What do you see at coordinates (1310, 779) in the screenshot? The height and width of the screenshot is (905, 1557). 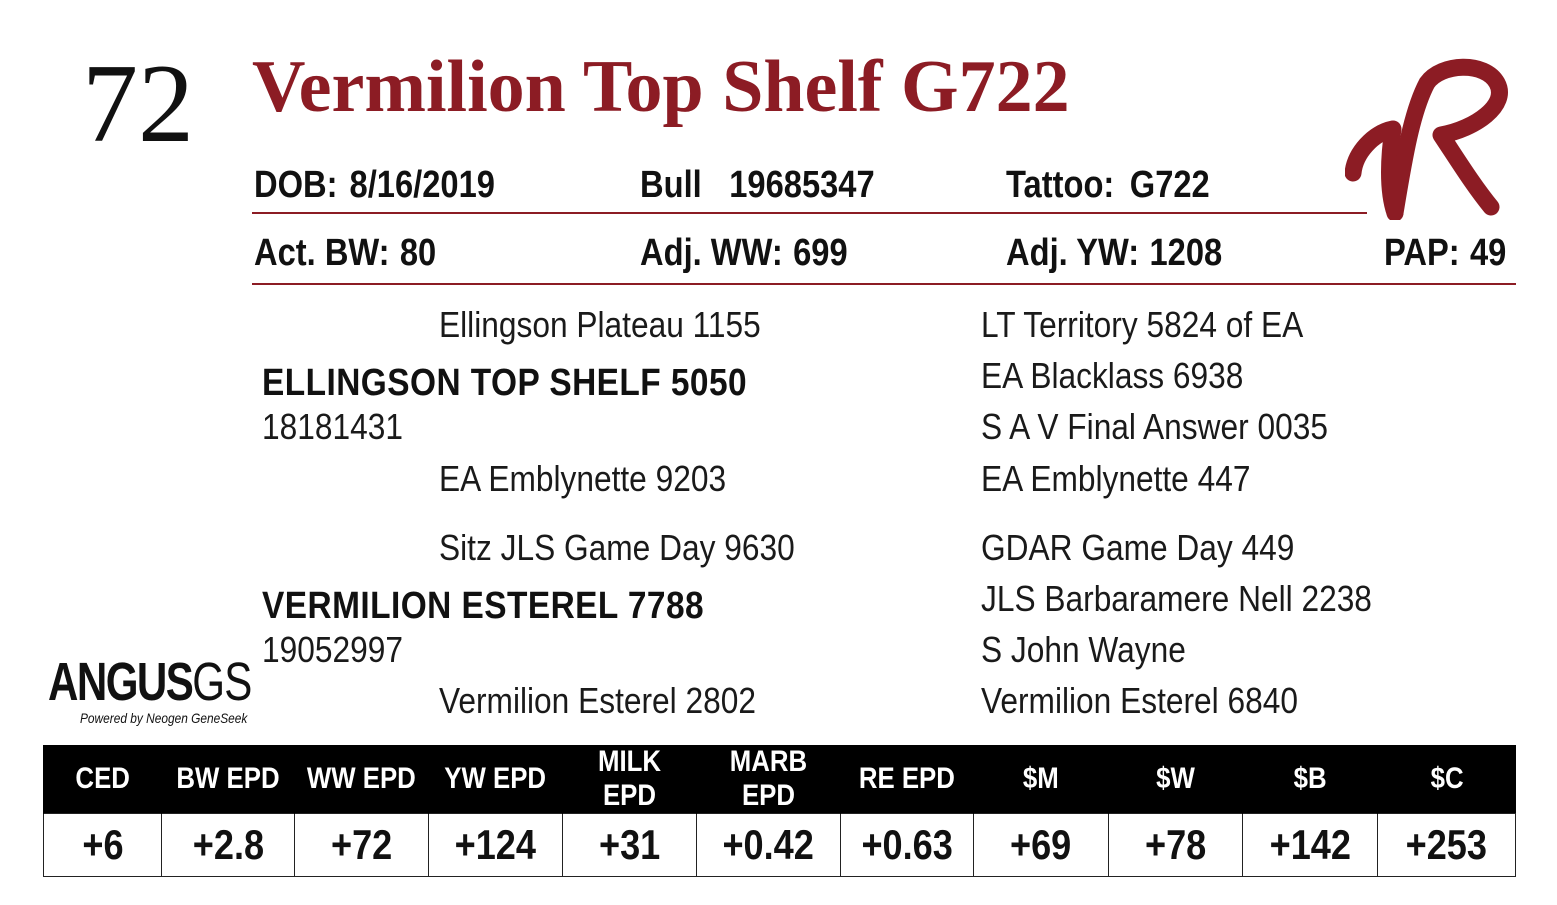 I see `epd-header: $B` at bounding box center [1310, 779].